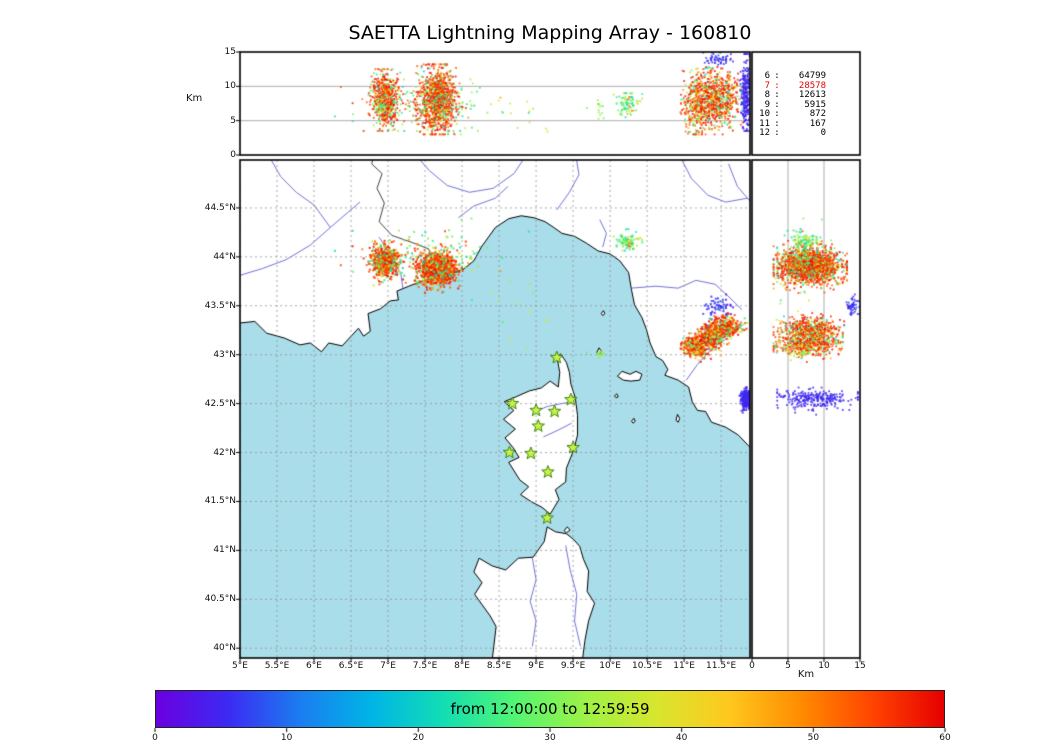  What do you see at coordinates (804, 114) in the screenshot?
I see `stats-row: 10: 872` at bounding box center [804, 114].